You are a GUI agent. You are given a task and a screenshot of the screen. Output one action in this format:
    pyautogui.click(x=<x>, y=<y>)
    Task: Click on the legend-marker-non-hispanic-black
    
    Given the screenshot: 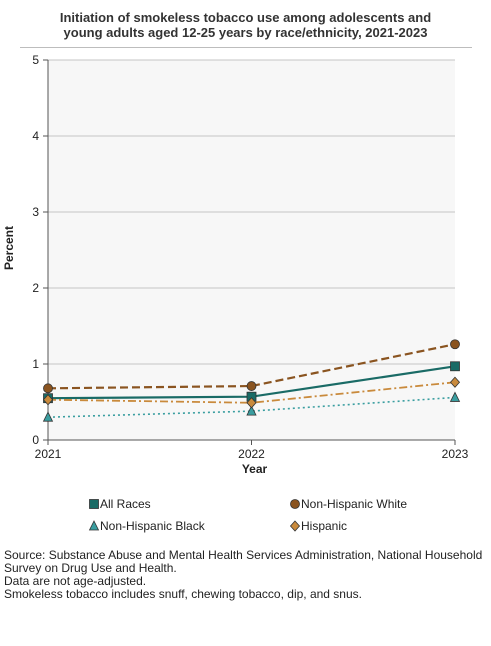 What is the action you would take?
    pyautogui.click(x=94, y=525)
    